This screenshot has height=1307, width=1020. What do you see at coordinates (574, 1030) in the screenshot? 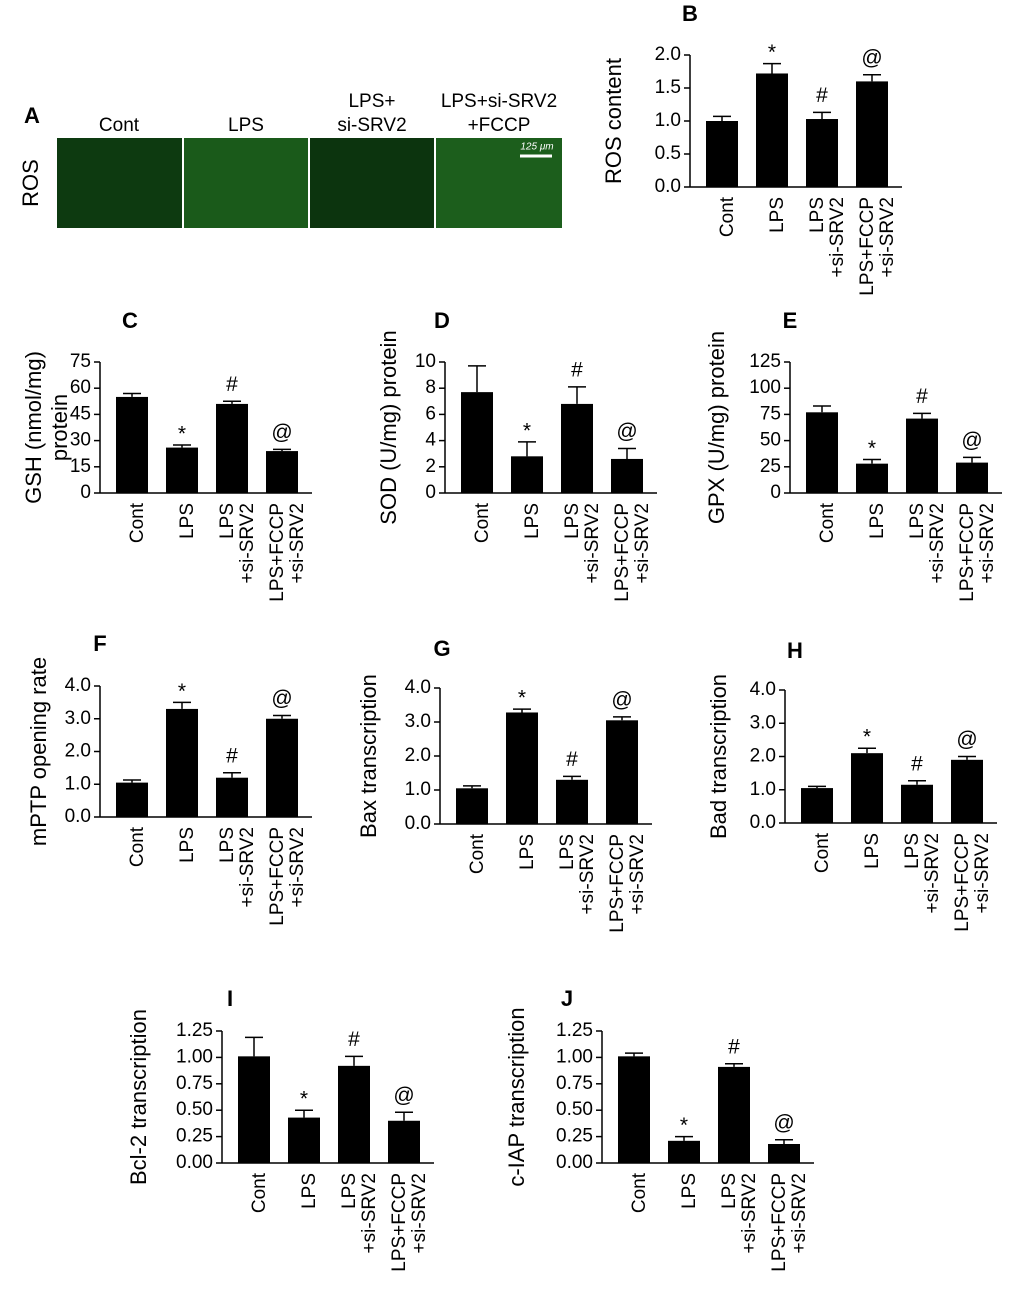
I see `y-tick-label: 1.25` at bounding box center [574, 1030].